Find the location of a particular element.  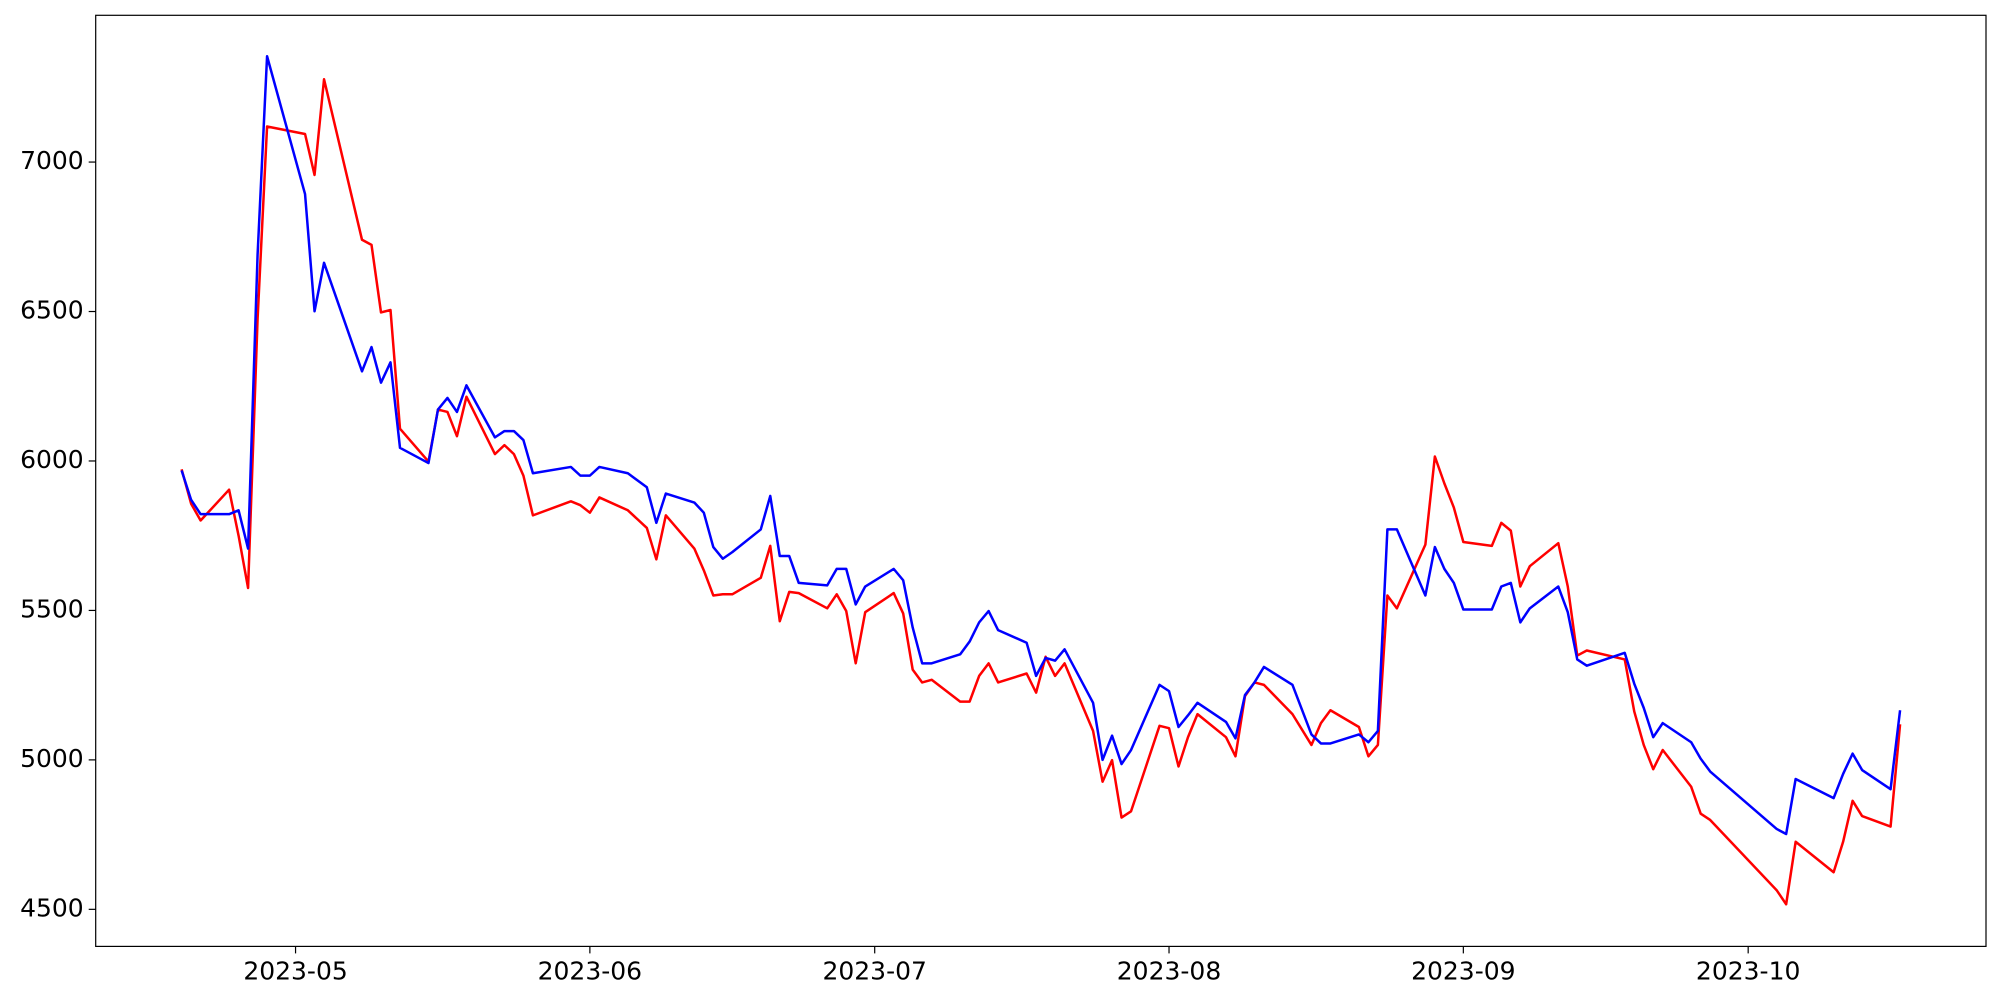

y-tick-label: 7000 is located at coordinates (52, 160).